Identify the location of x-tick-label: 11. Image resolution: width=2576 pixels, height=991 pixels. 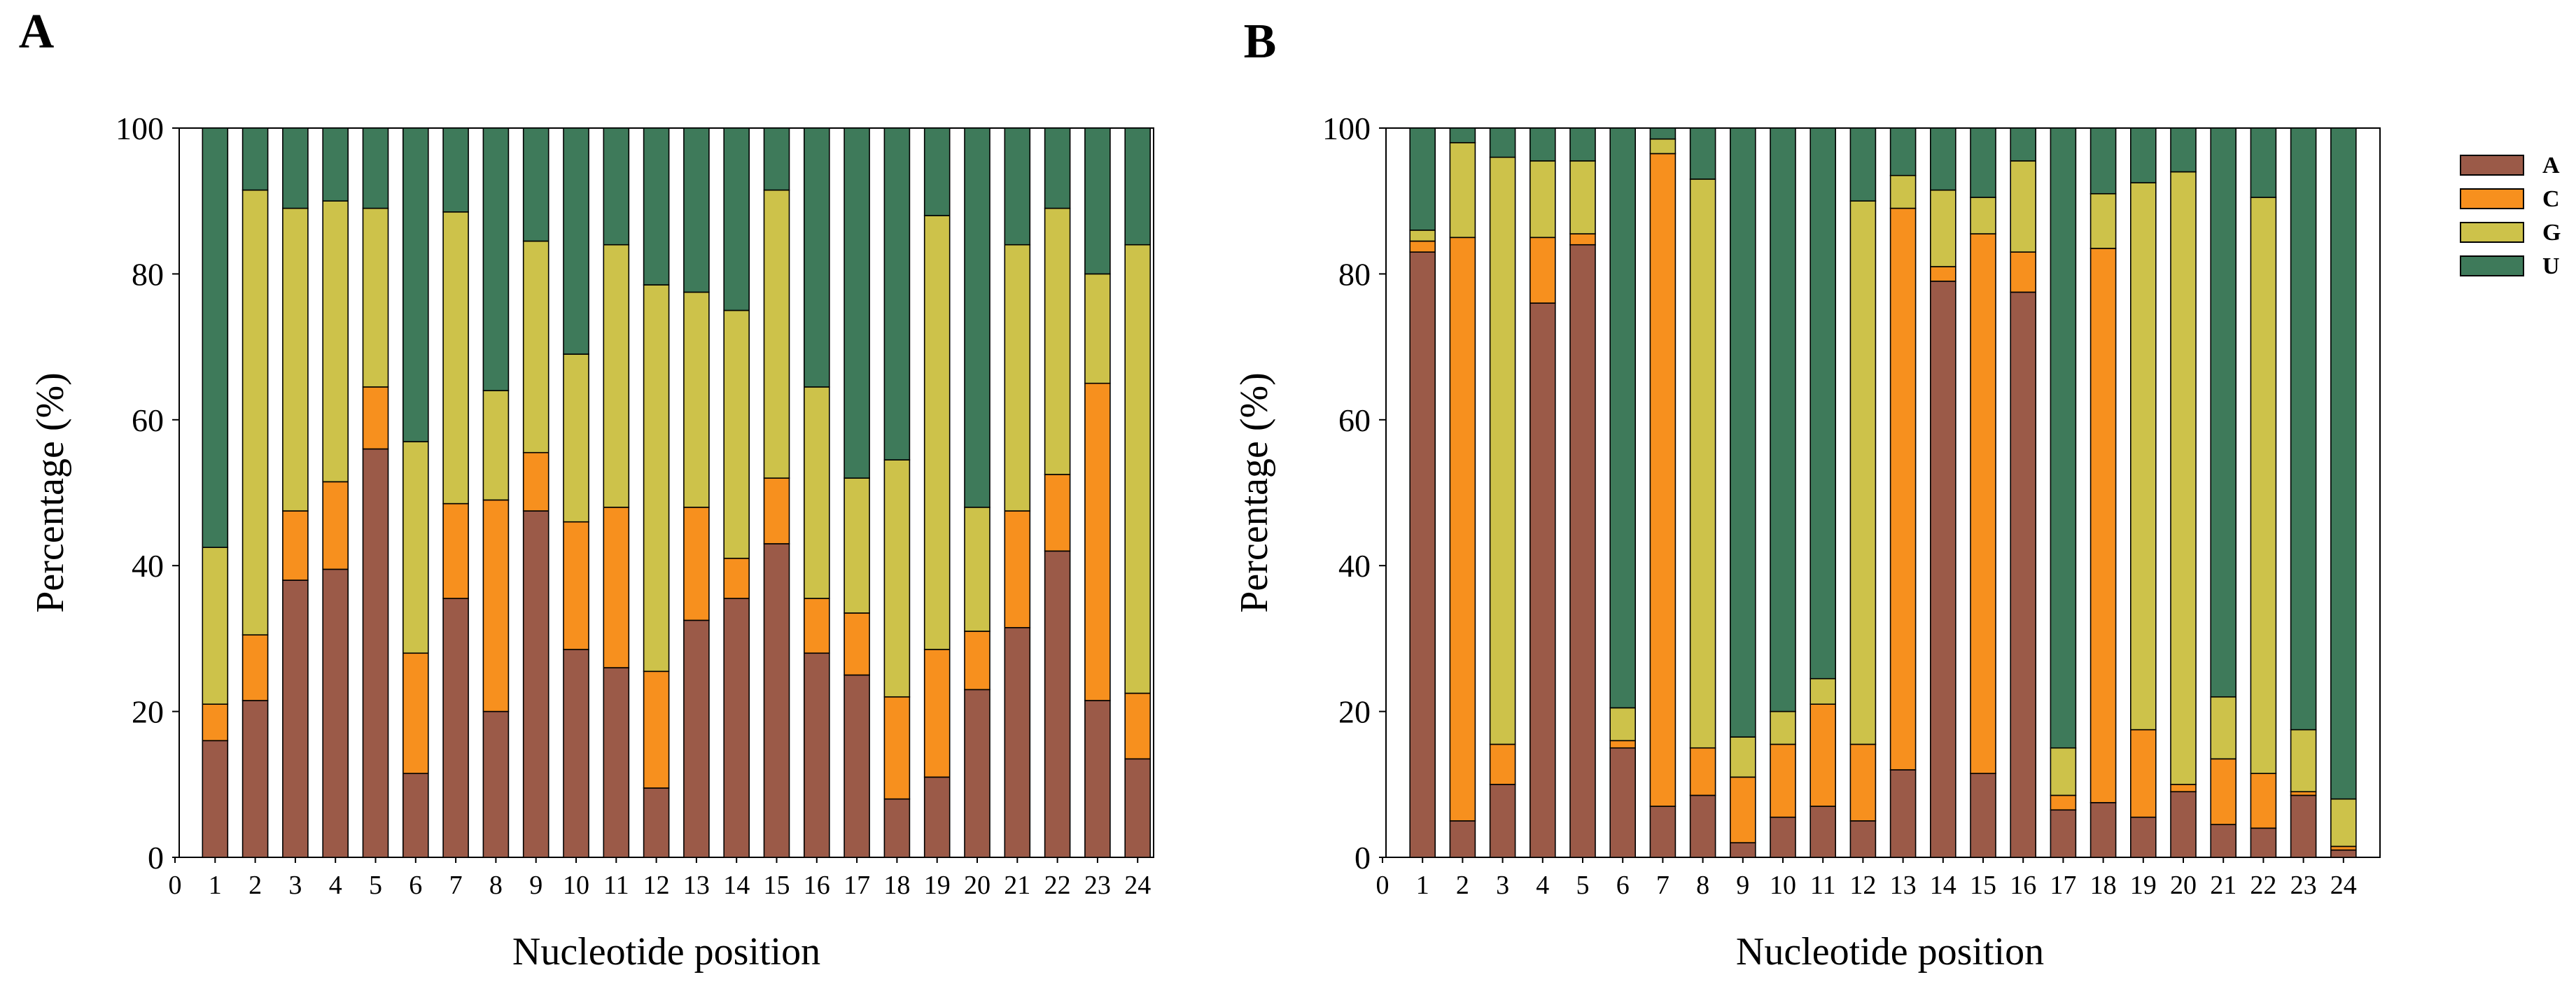
(1823, 885).